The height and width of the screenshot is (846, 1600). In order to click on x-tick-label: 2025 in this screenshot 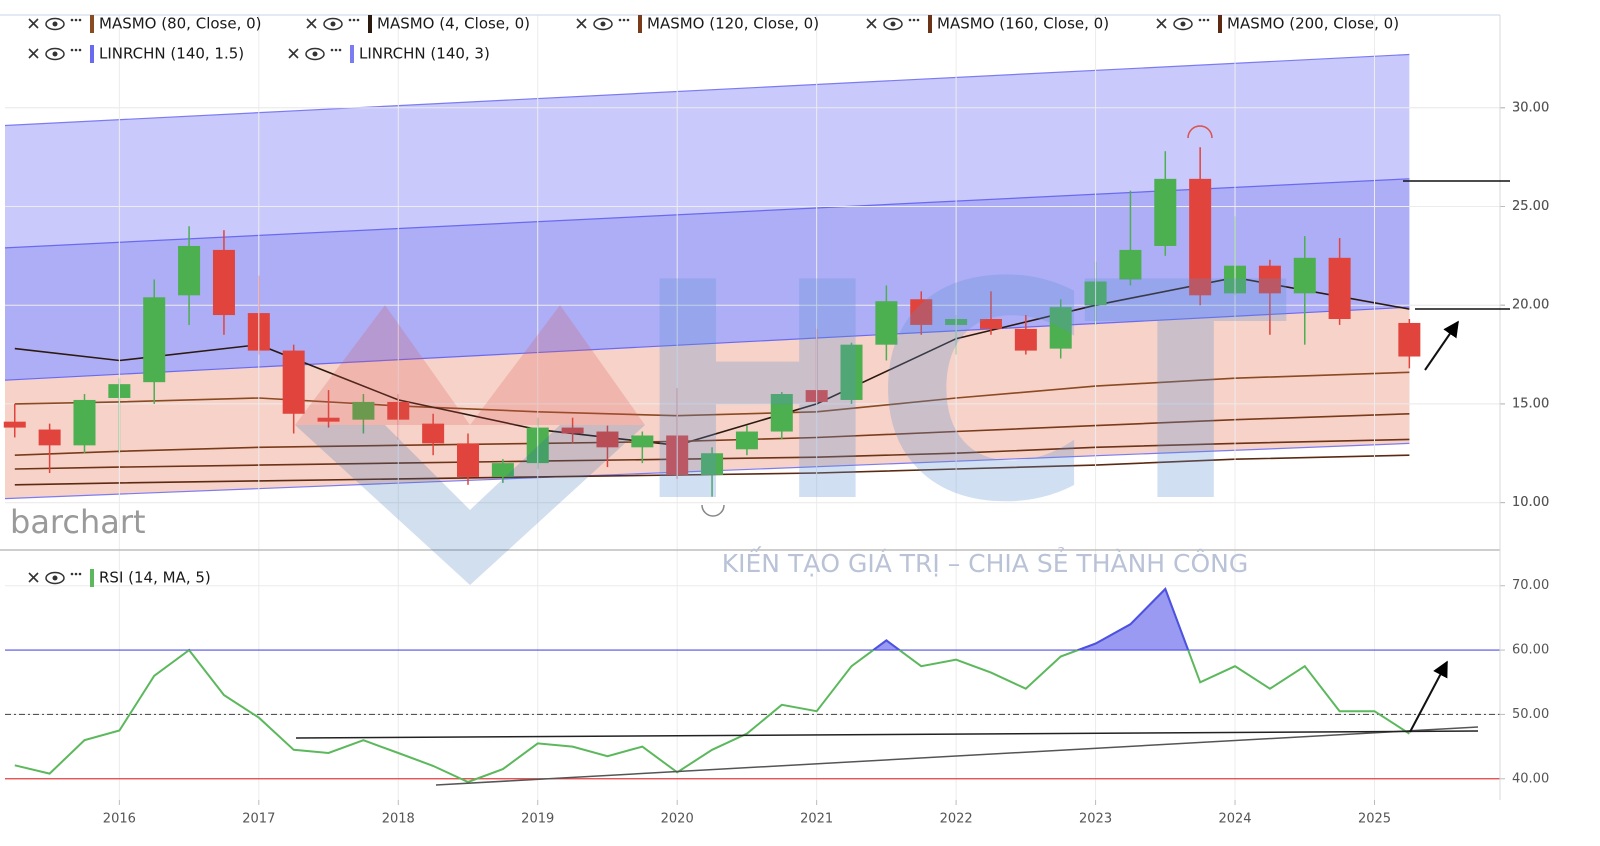, I will do `click(1374, 819)`.